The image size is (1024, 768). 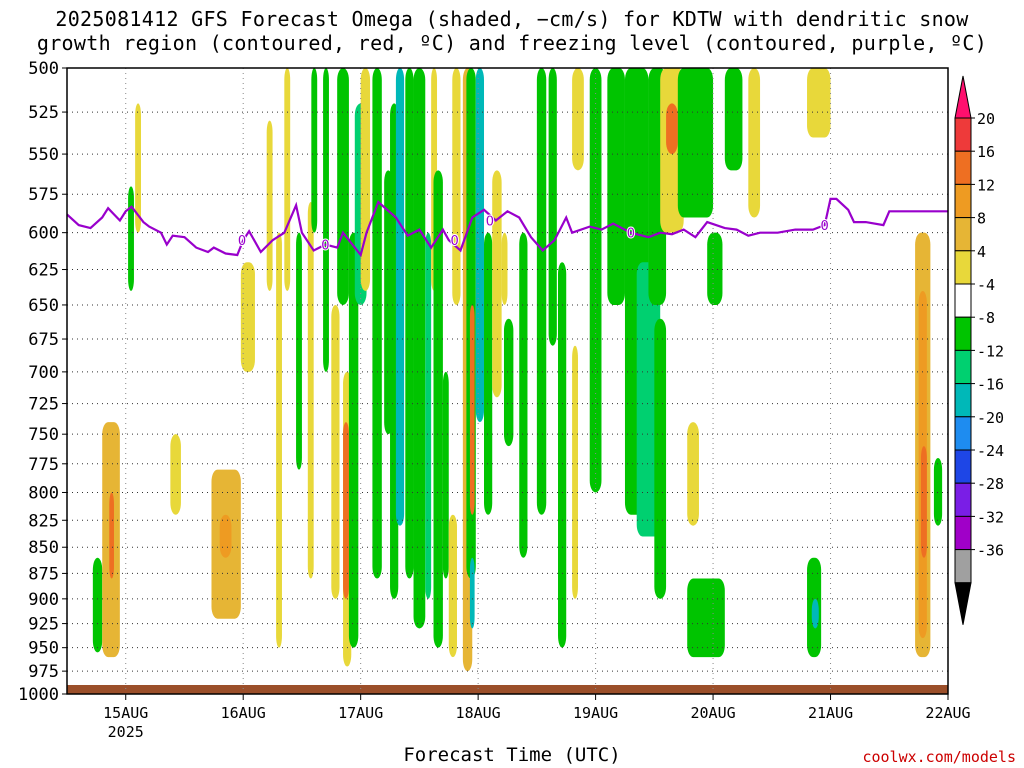 What do you see at coordinates (126, 732) in the screenshot?
I see `x-tick-year-label: 2025` at bounding box center [126, 732].